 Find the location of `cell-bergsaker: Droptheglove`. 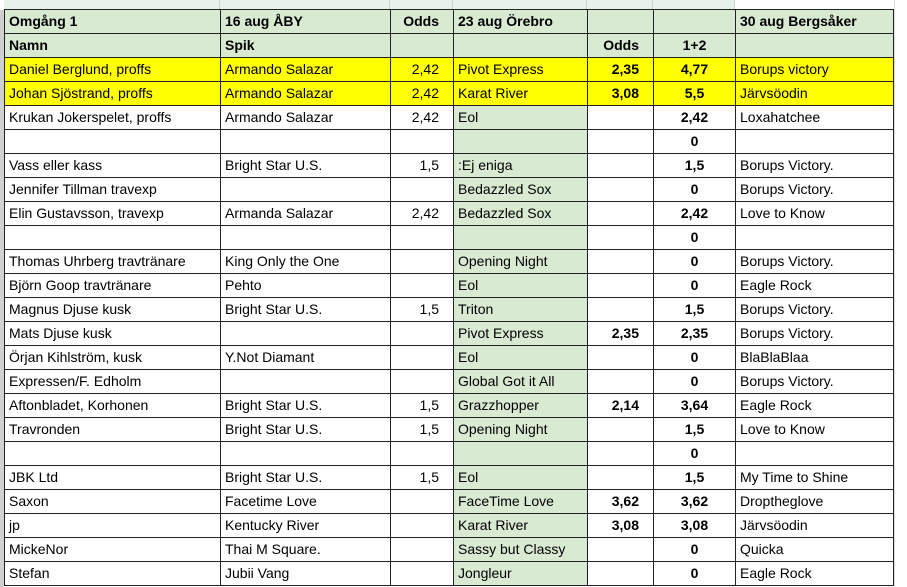

cell-bergsaker: Droptheglove is located at coordinates (814, 501).